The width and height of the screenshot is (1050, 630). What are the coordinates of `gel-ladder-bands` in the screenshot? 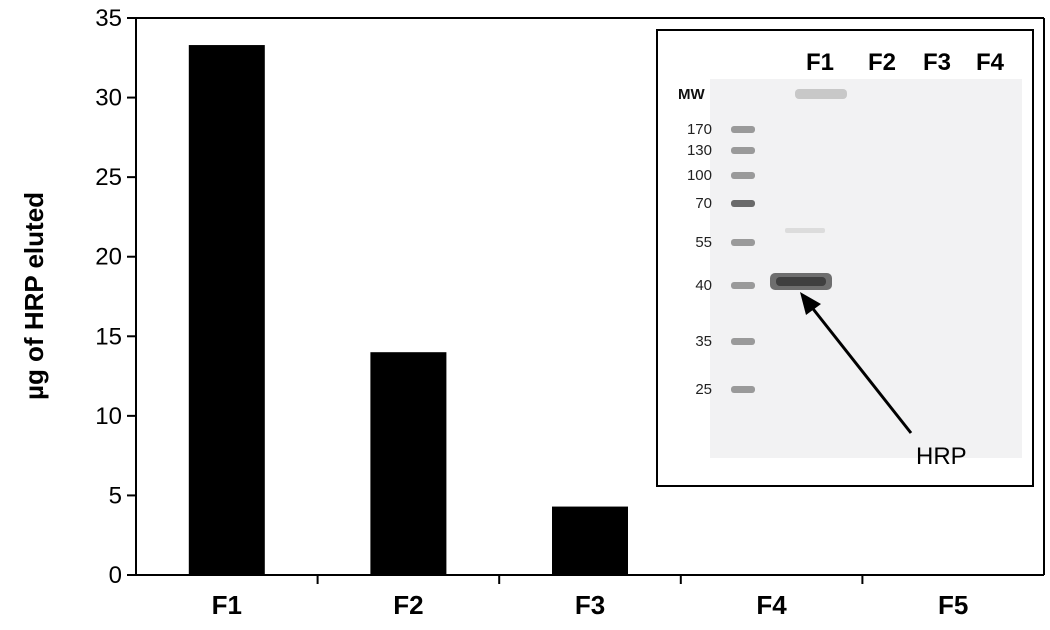 It's located at (743, 259).